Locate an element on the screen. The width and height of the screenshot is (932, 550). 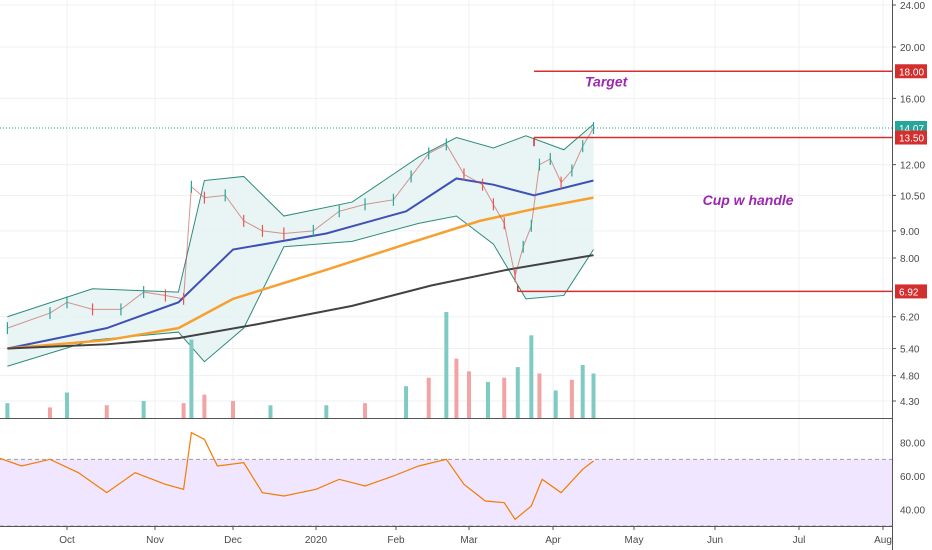
price-tick: 12.00 is located at coordinates (908, 166).